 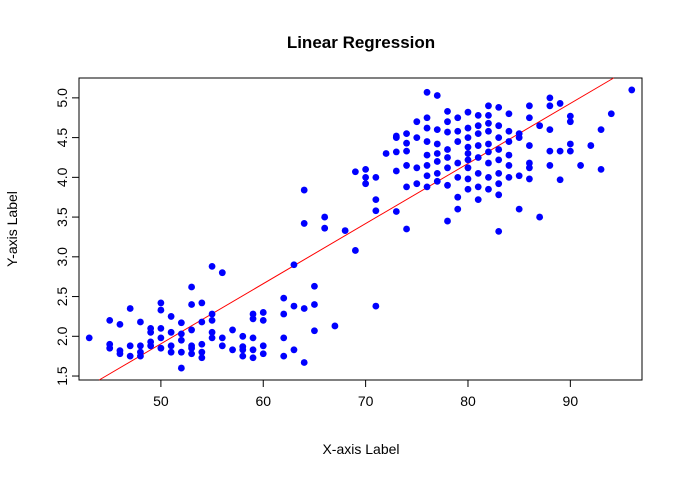 I want to click on y-tick-label: 3.5, so click(x=62, y=217).